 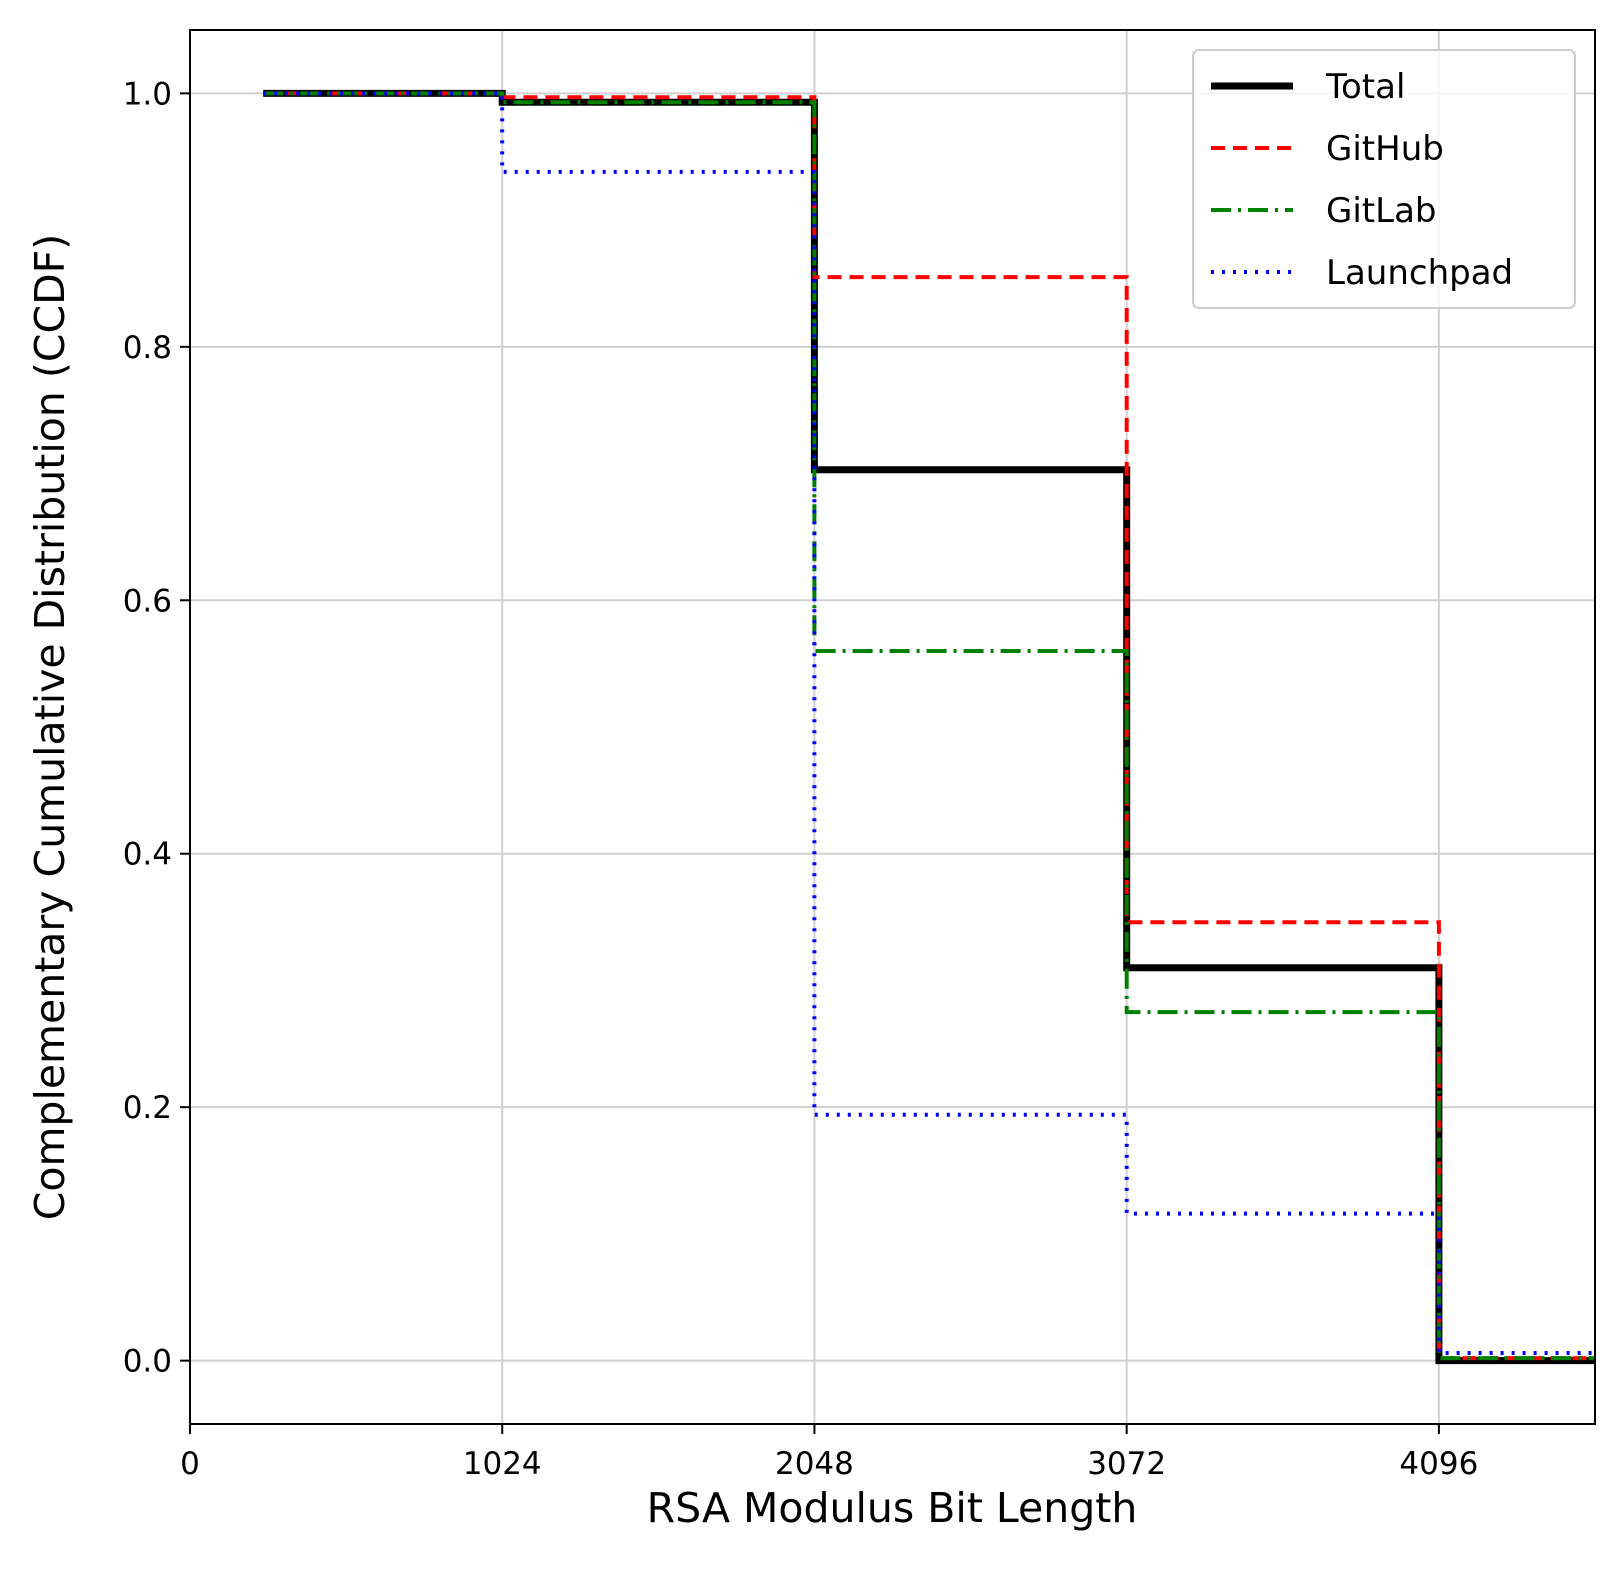 What do you see at coordinates (147, 601) in the screenshot?
I see `y-tick-label: 0.6` at bounding box center [147, 601].